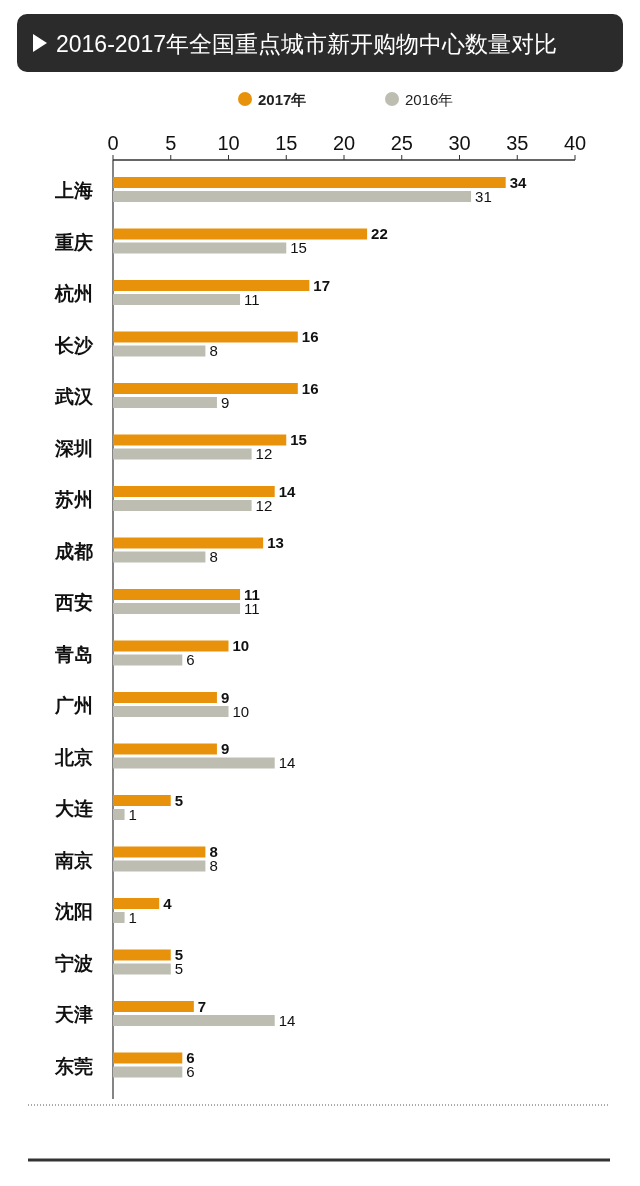 This screenshot has width=640, height=1186. What do you see at coordinates (74, 808) in the screenshot?
I see `y-tick-label: 大连` at bounding box center [74, 808].